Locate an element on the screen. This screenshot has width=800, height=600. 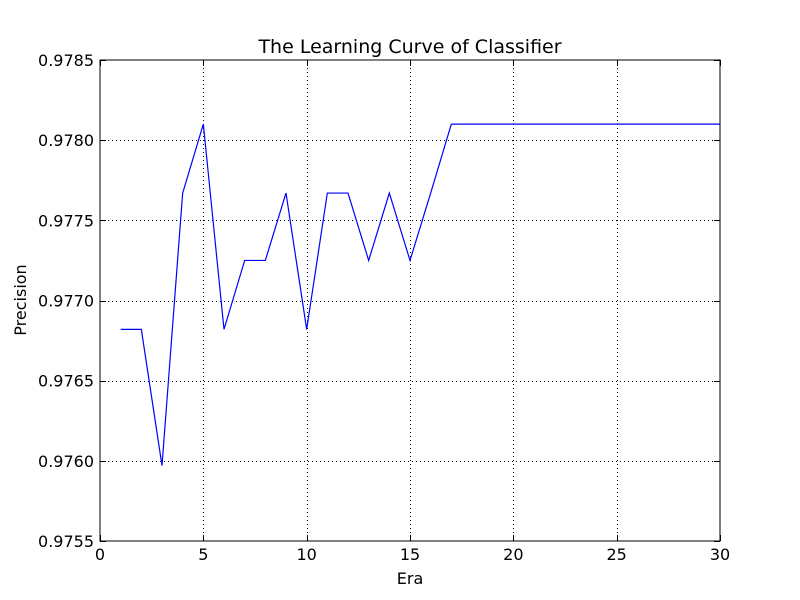
x-tick-label: 20 is located at coordinates (513, 554).